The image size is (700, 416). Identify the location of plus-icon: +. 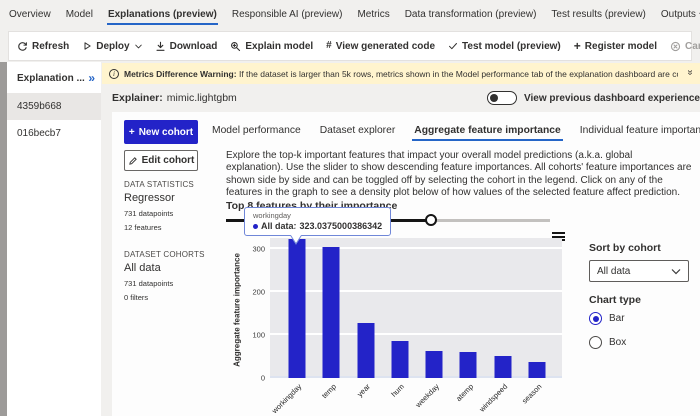
(577, 46).